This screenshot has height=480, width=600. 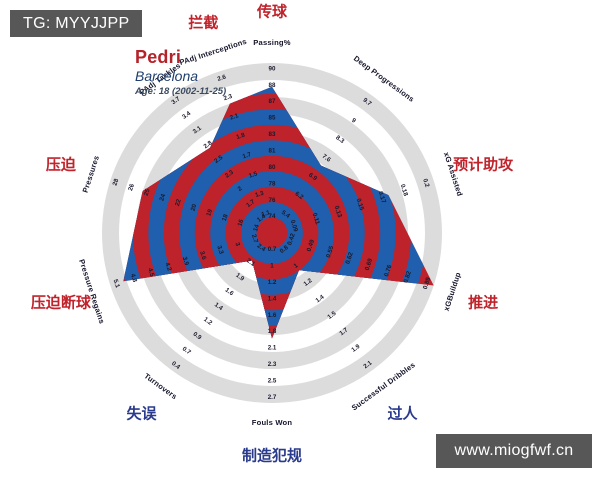 What do you see at coordinates (368, 102) in the screenshot?
I see `svg-text: 9.7` at bounding box center [368, 102].